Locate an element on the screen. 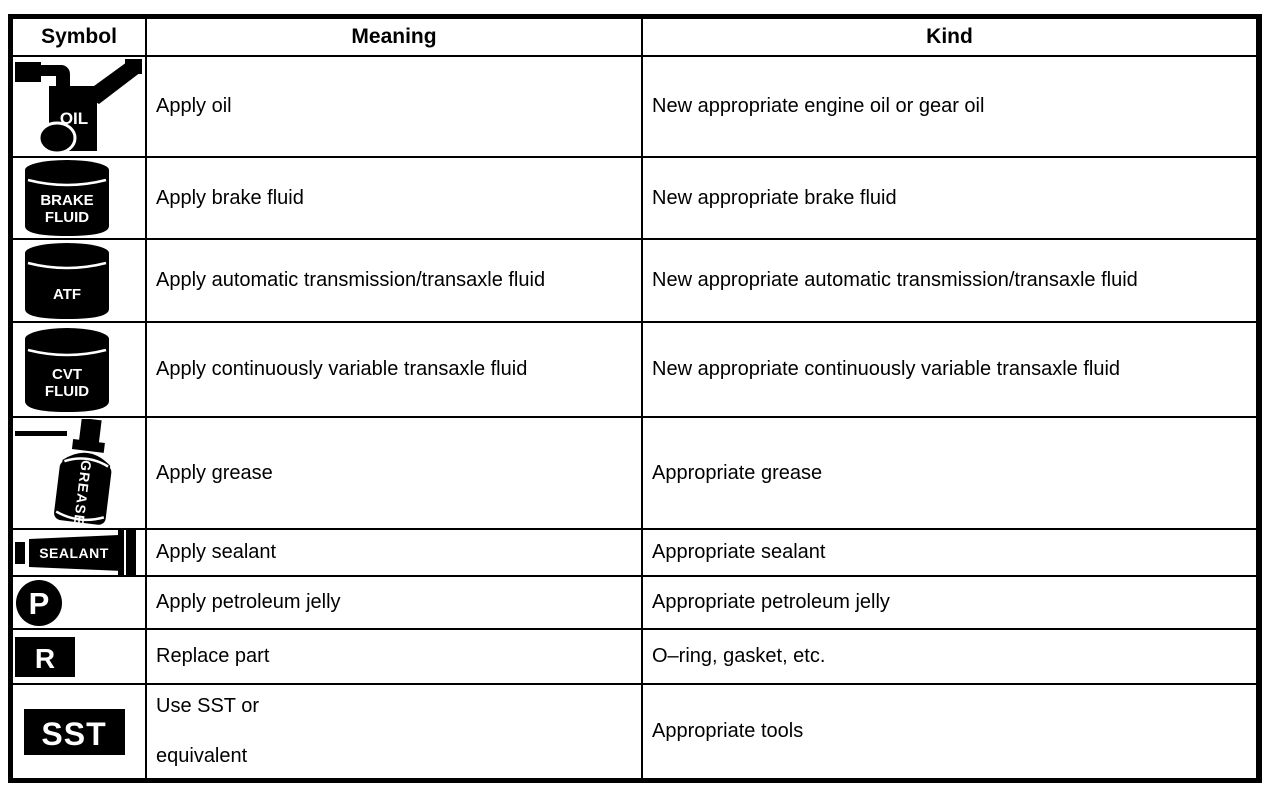 This screenshot has width=1270, height=790. kind-cell-grease: Appropriate grease is located at coordinates (949, 474).